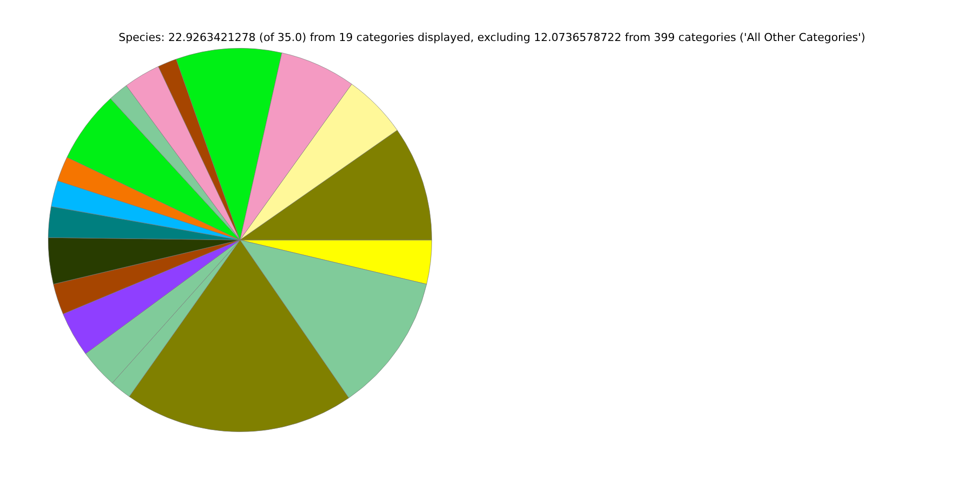 The height and width of the screenshot is (480, 960). What do you see at coordinates (492, 37) in the screenshot?
I see `text: Species: 22.9263421278 (of 35.0) from 19 categories displayed, excluding 12.0736578722 from 399 categories ('All Other Categories')` at bounding box center [492, 37].